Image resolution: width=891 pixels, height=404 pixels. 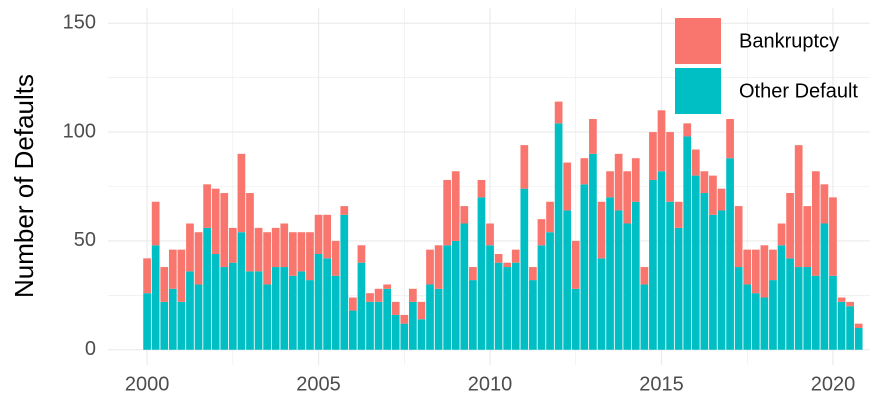 I want to click on x-tick-label: 2020, so click(x=833, y=384).